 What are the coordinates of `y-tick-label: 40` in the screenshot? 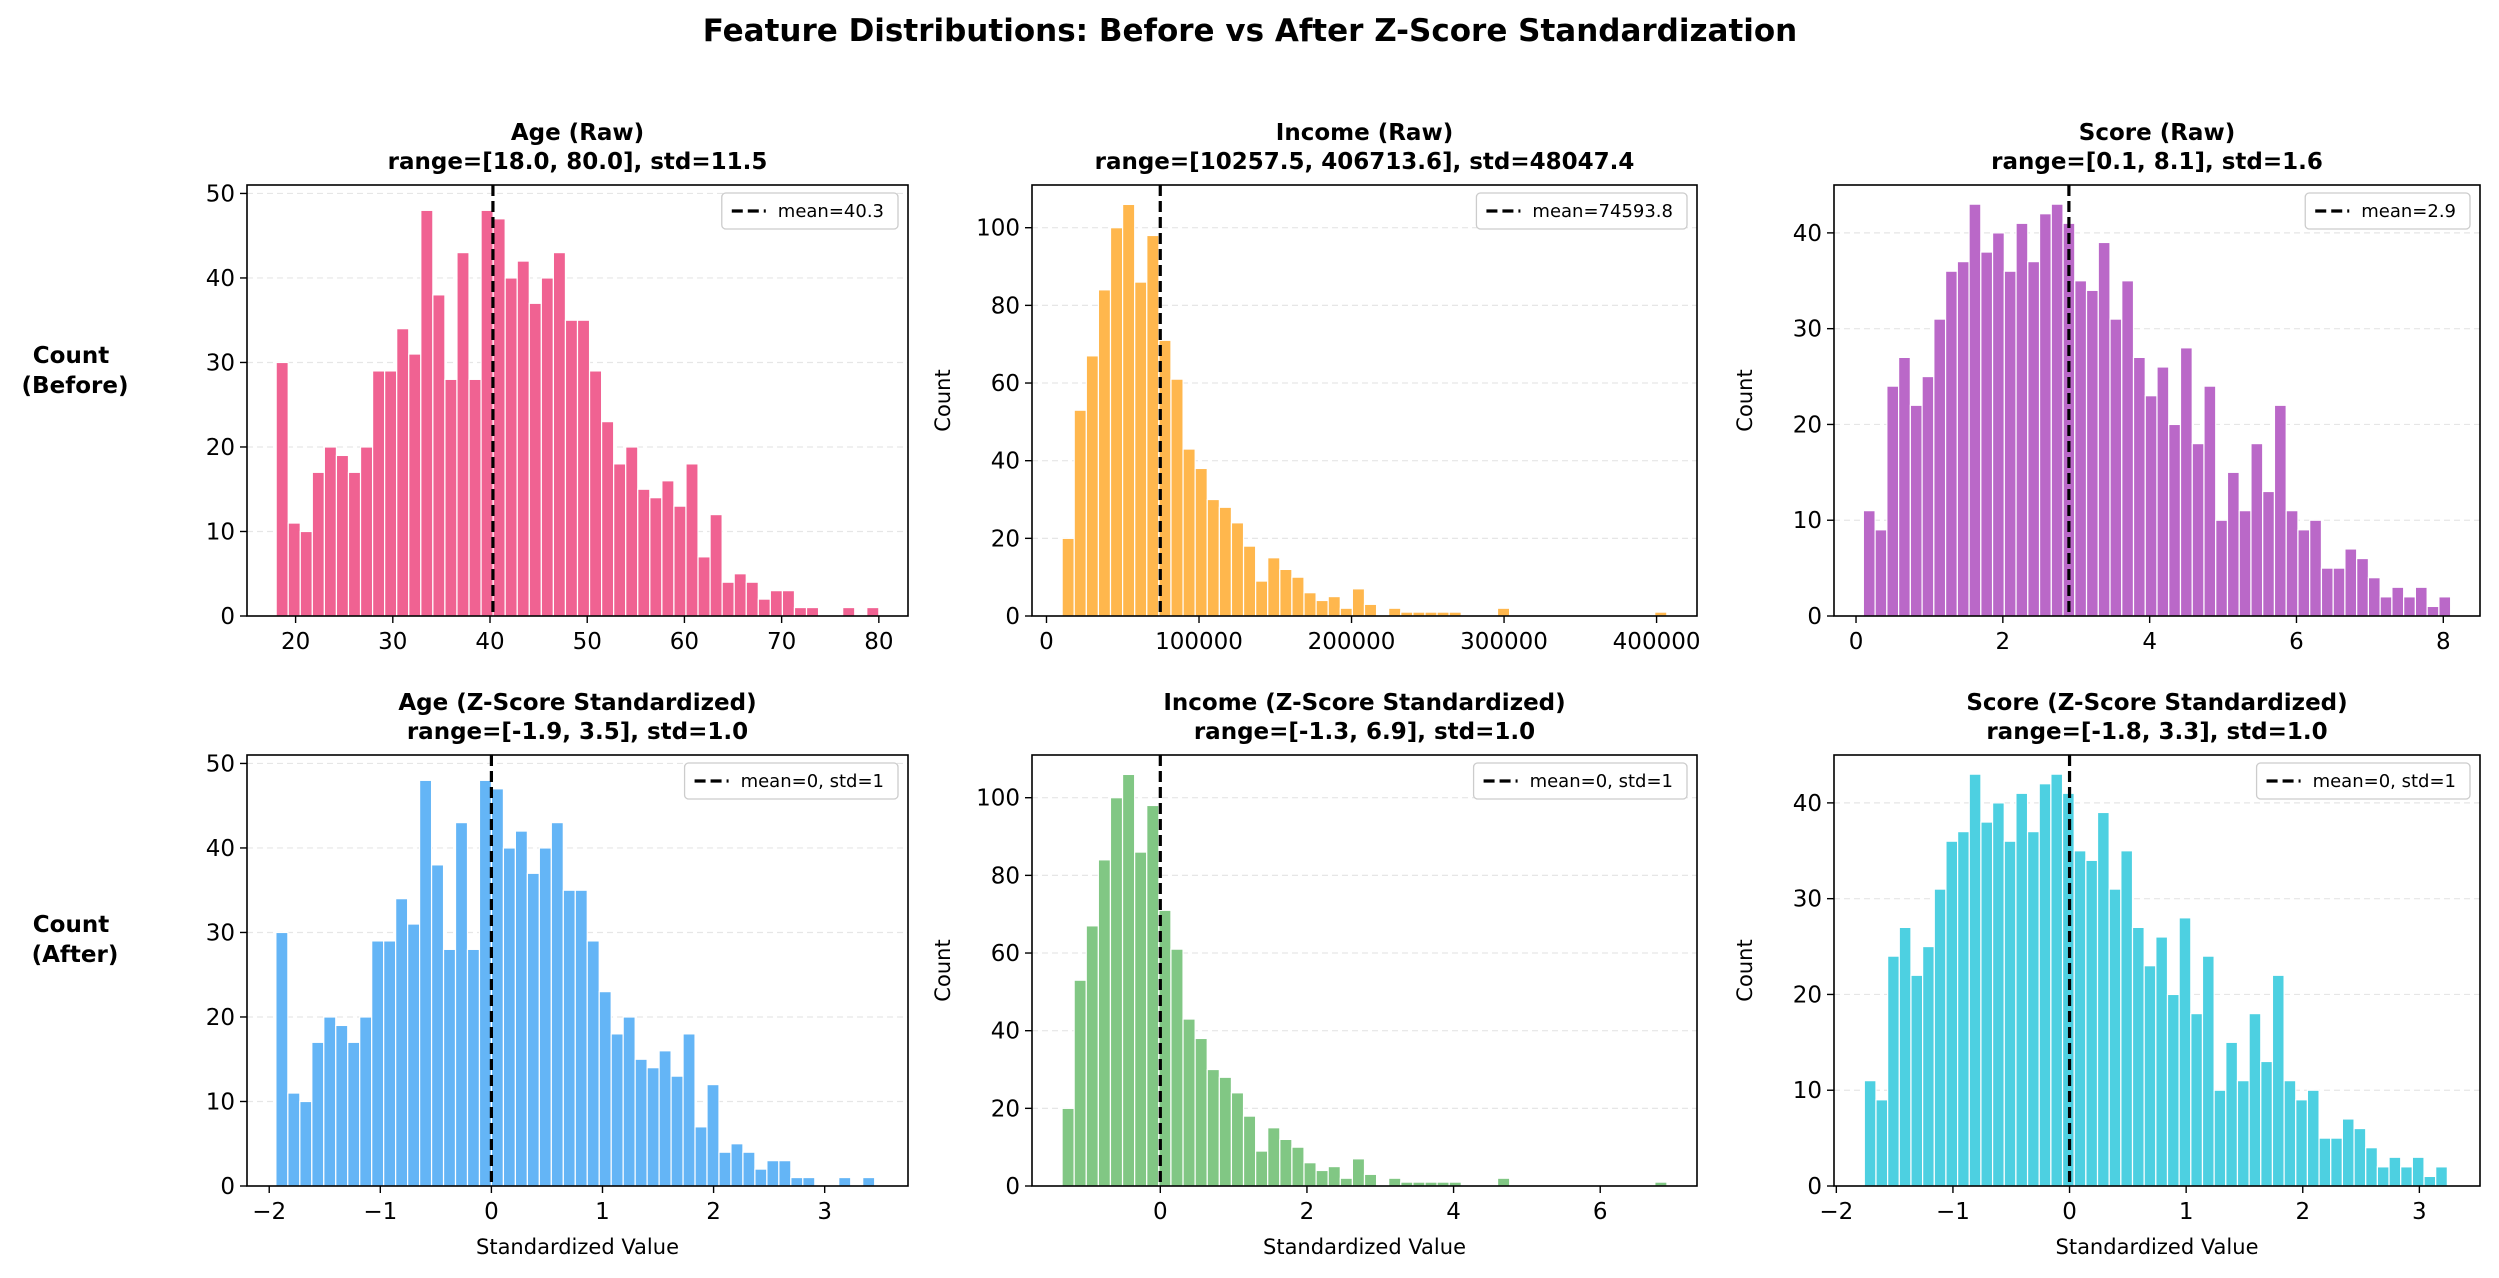 It's located at (1005, 1032).